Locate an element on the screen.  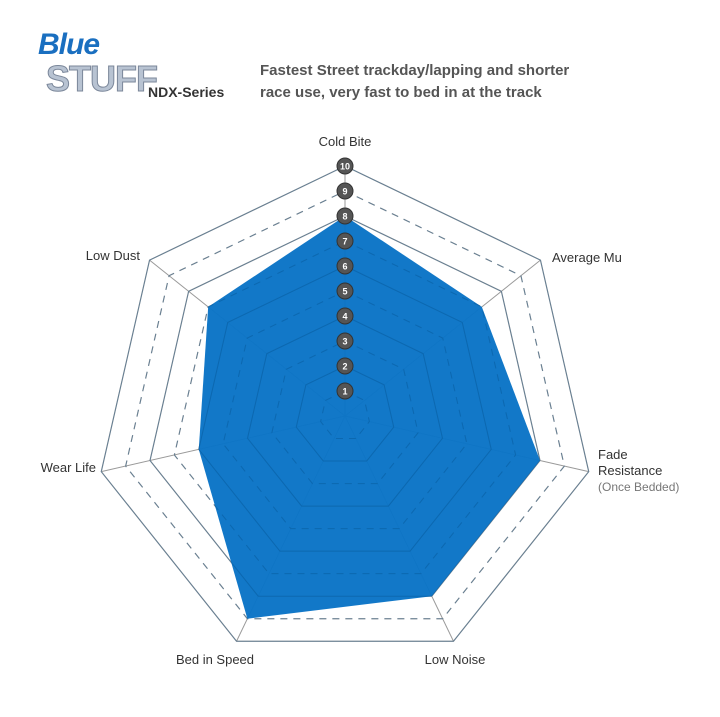
tick-label: 3 is located at coordinates (344, 342).